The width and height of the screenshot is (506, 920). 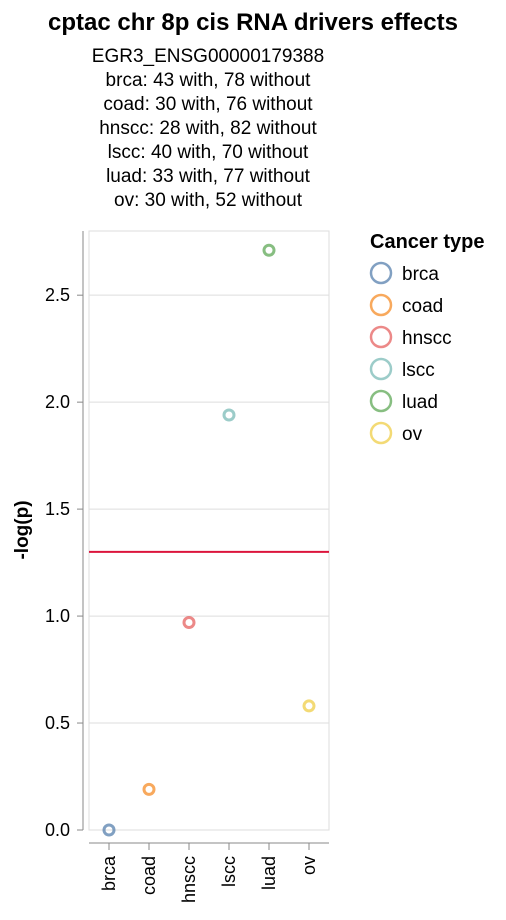 What do you see at coordinates (149, 875) in the screenshot?
I see `x-tick-label: coad` at bounding box center [149, 875].